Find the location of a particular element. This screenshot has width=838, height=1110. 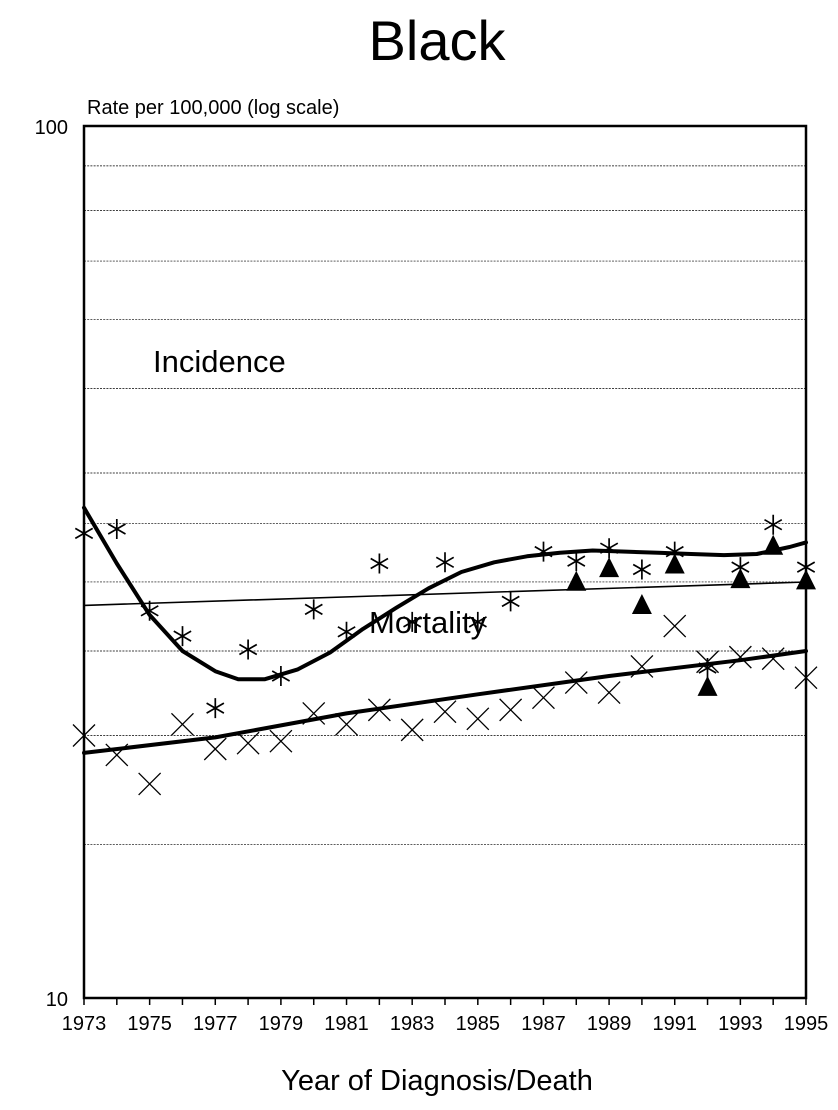

x-tick-label-1993: 1993 is located at coordinates (740, 1024).